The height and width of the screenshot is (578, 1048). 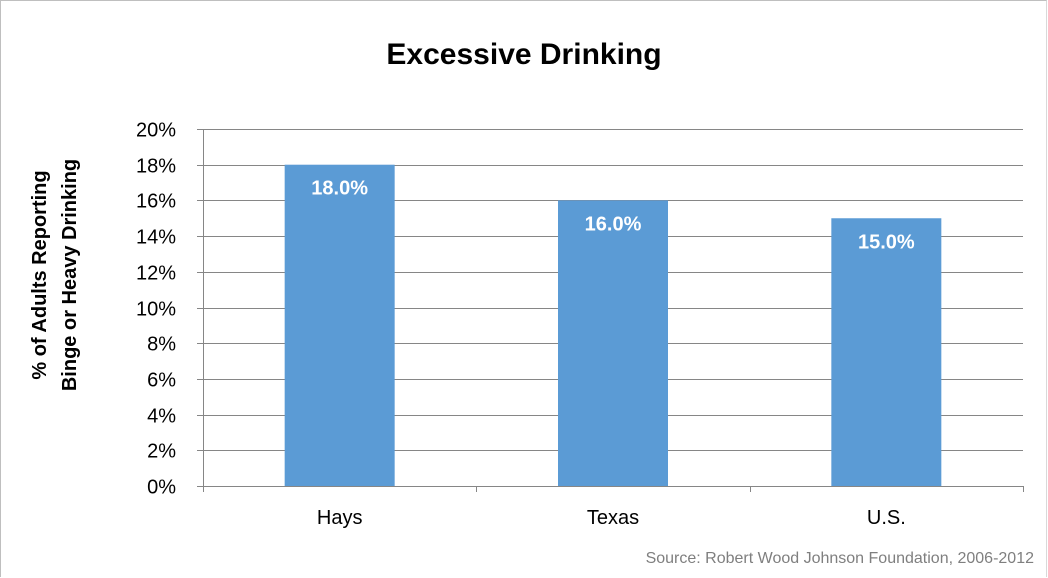 What do you see at coordinates (613, 518) in the screenshot?
I see `x-category-label: Texas` at bounding box center [613, 518].